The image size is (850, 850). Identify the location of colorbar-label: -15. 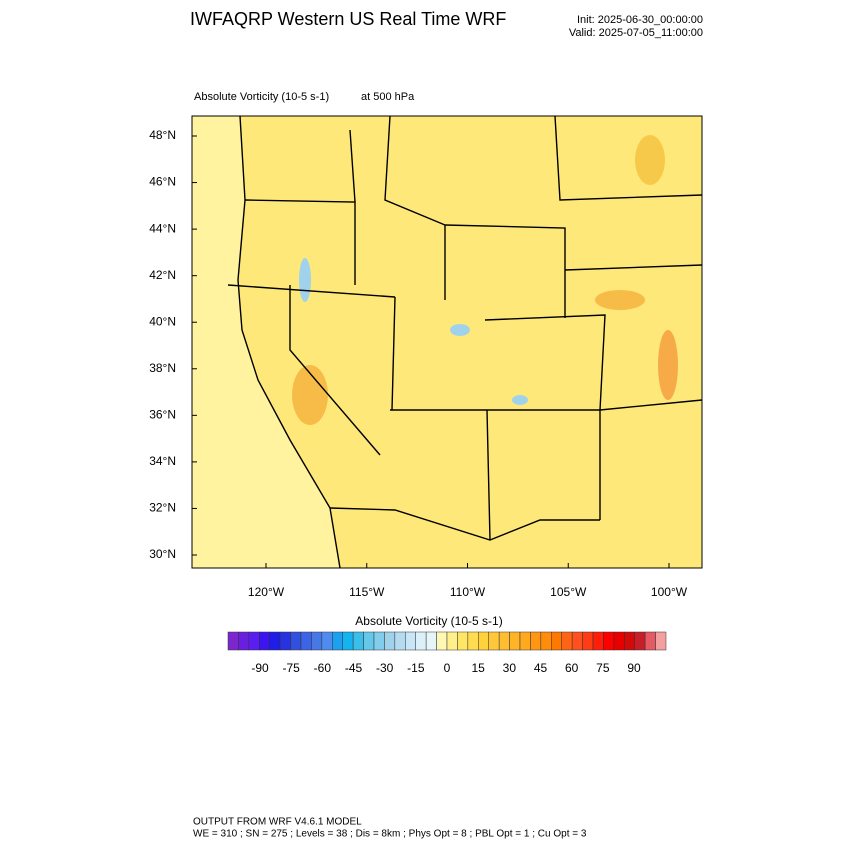
(416, 668).